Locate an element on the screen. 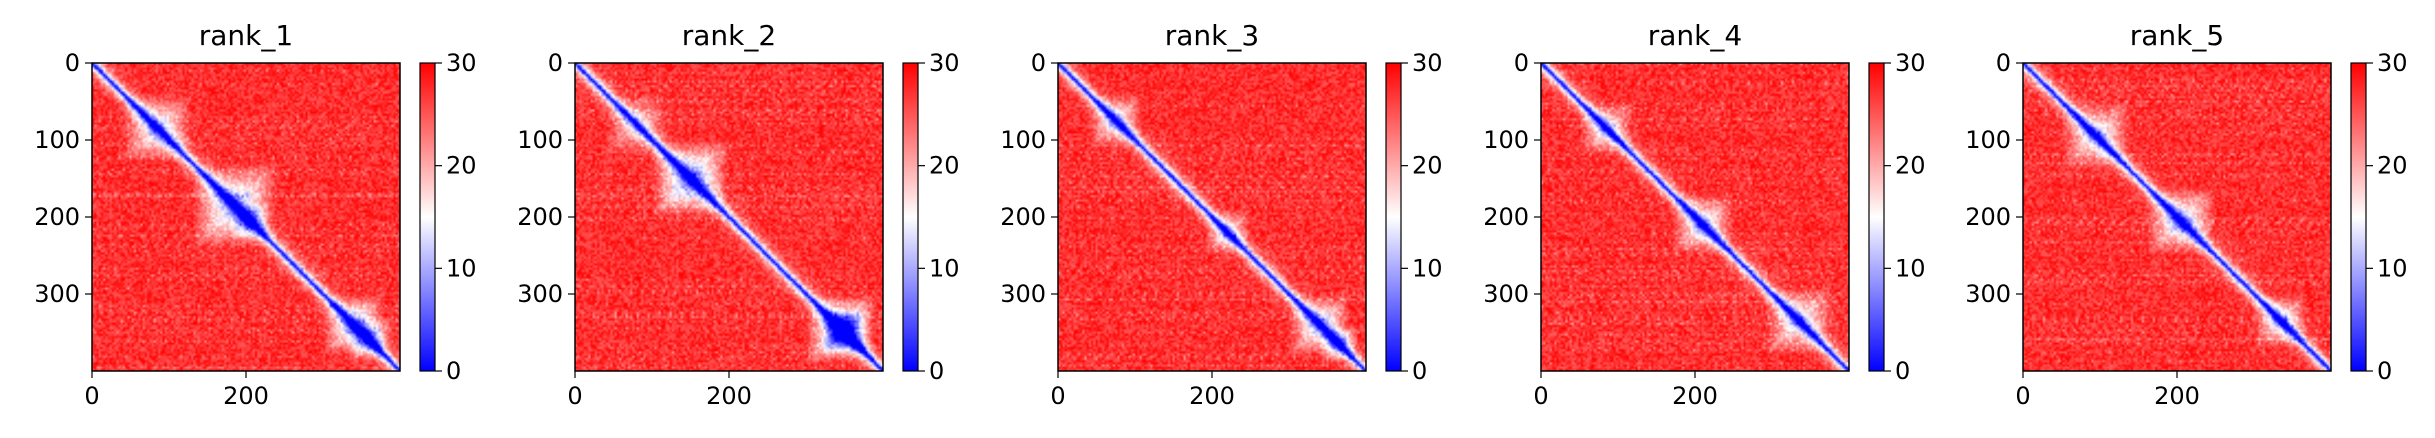  panel-title: rank_5 is located at coordinates (2177, 35).